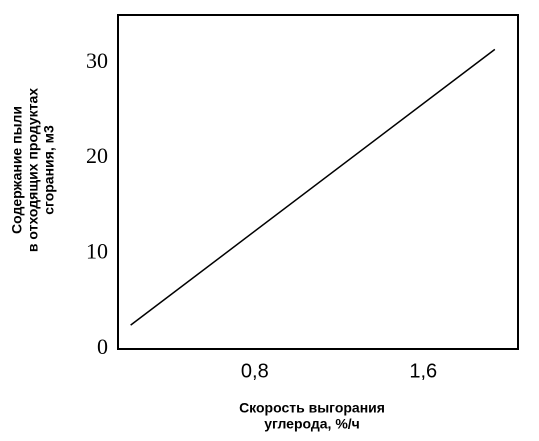 The image size is (539, 441). Describe the element at coordinates (97, 155) in the screenshot. I see `y-tick-label: 20` at that location.